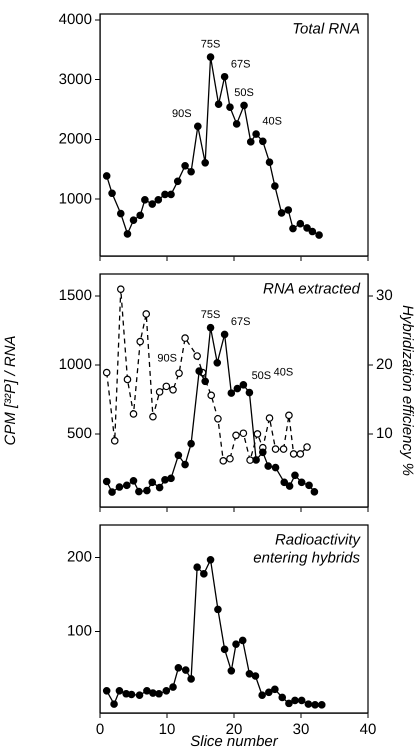 This screenshot has width=418, height=753. Describe the element at coordinates (368, 729) in the screenshot. I see `x-tick-label: 40` at that location.